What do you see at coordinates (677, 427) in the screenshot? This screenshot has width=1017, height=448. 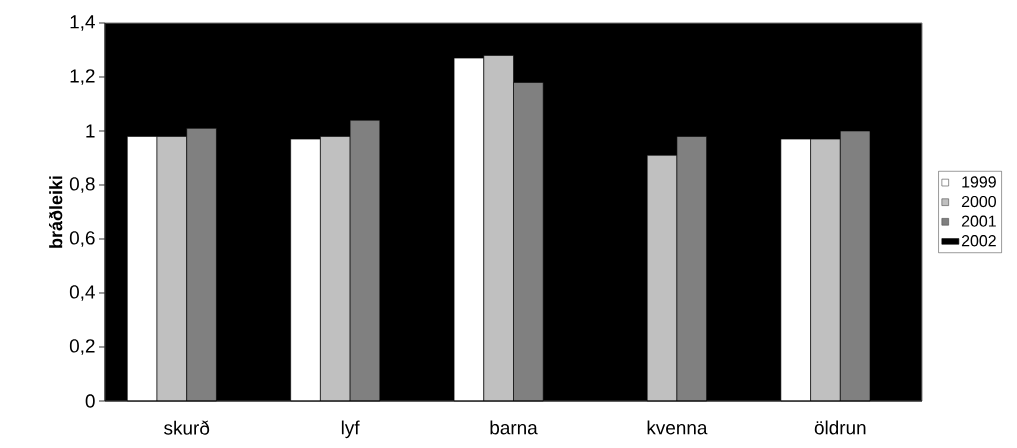 I see `x-tick-label: kvenna` at bounding box center [677, 427].